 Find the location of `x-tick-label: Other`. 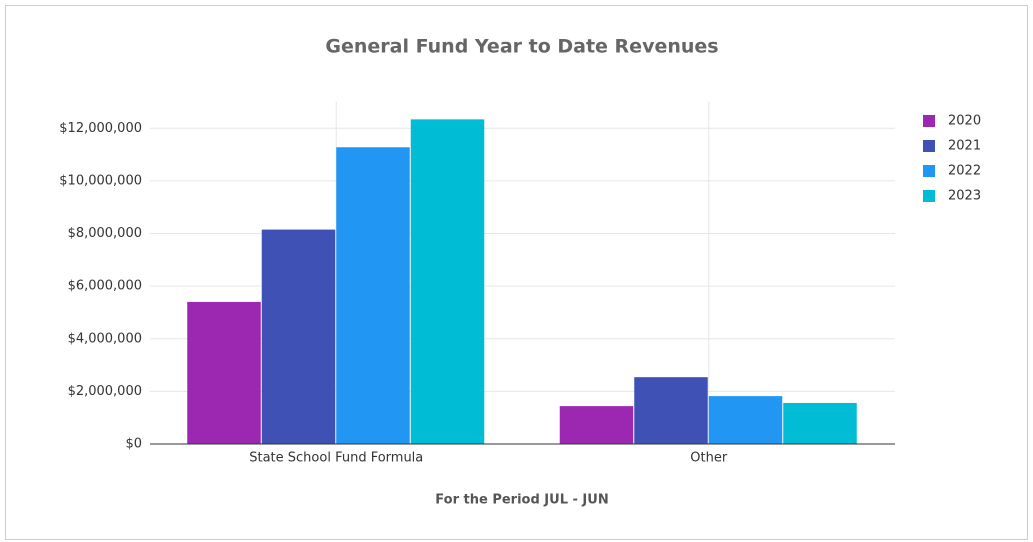

x-tick-label: Other is located at coordinates (709, 458).